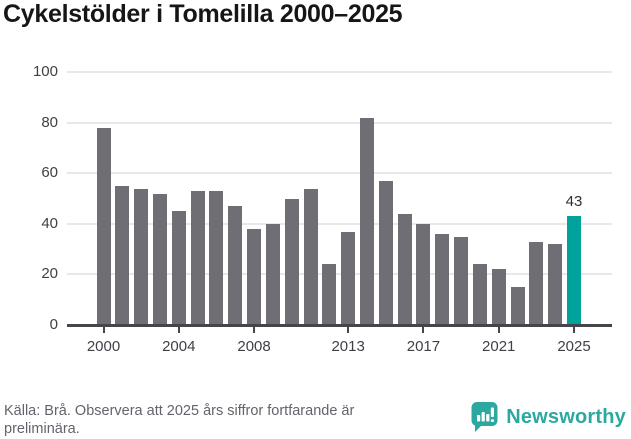 This screenshot has height=439, width=631. What do you see at coordinates (49, 274) in the screenshot?
I see `y-axis-label: 20` at bounding box center [49, 274].